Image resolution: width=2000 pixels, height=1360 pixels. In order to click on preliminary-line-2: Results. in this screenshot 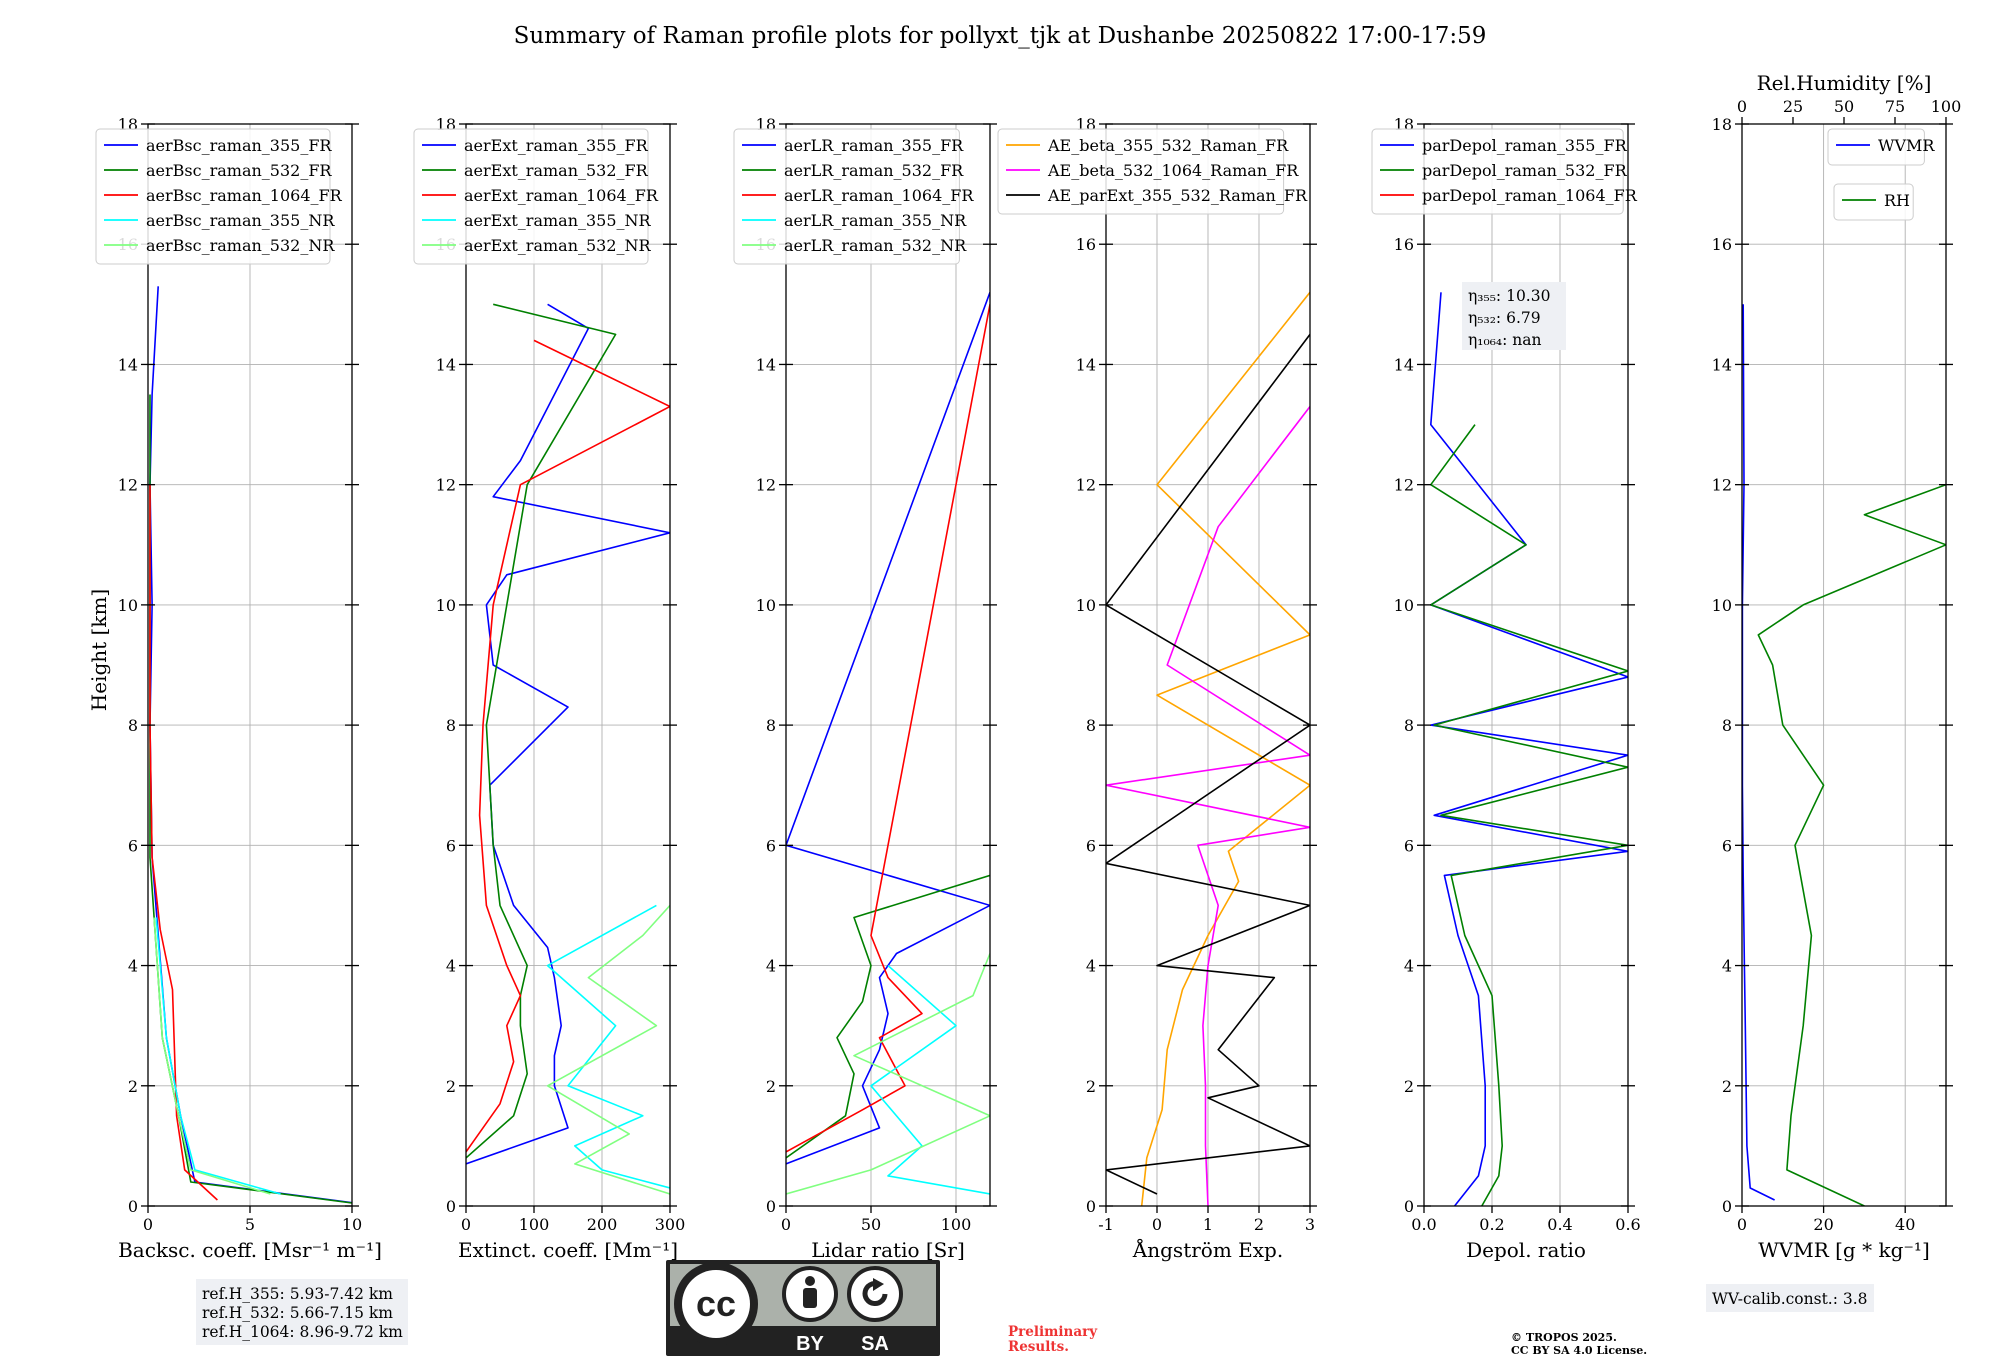, I will do `click(1038, 1347)`.